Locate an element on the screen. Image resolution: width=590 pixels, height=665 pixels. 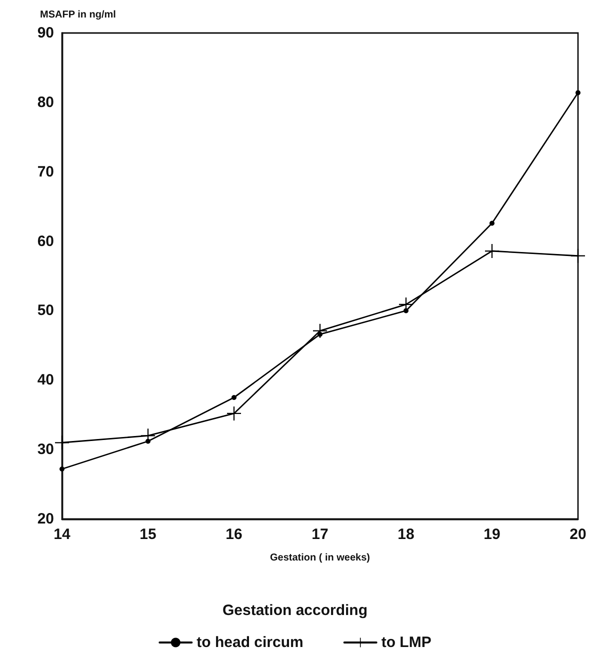
x-axis-title: Gestation ( in weeks) is located at coordinates (320, 558).